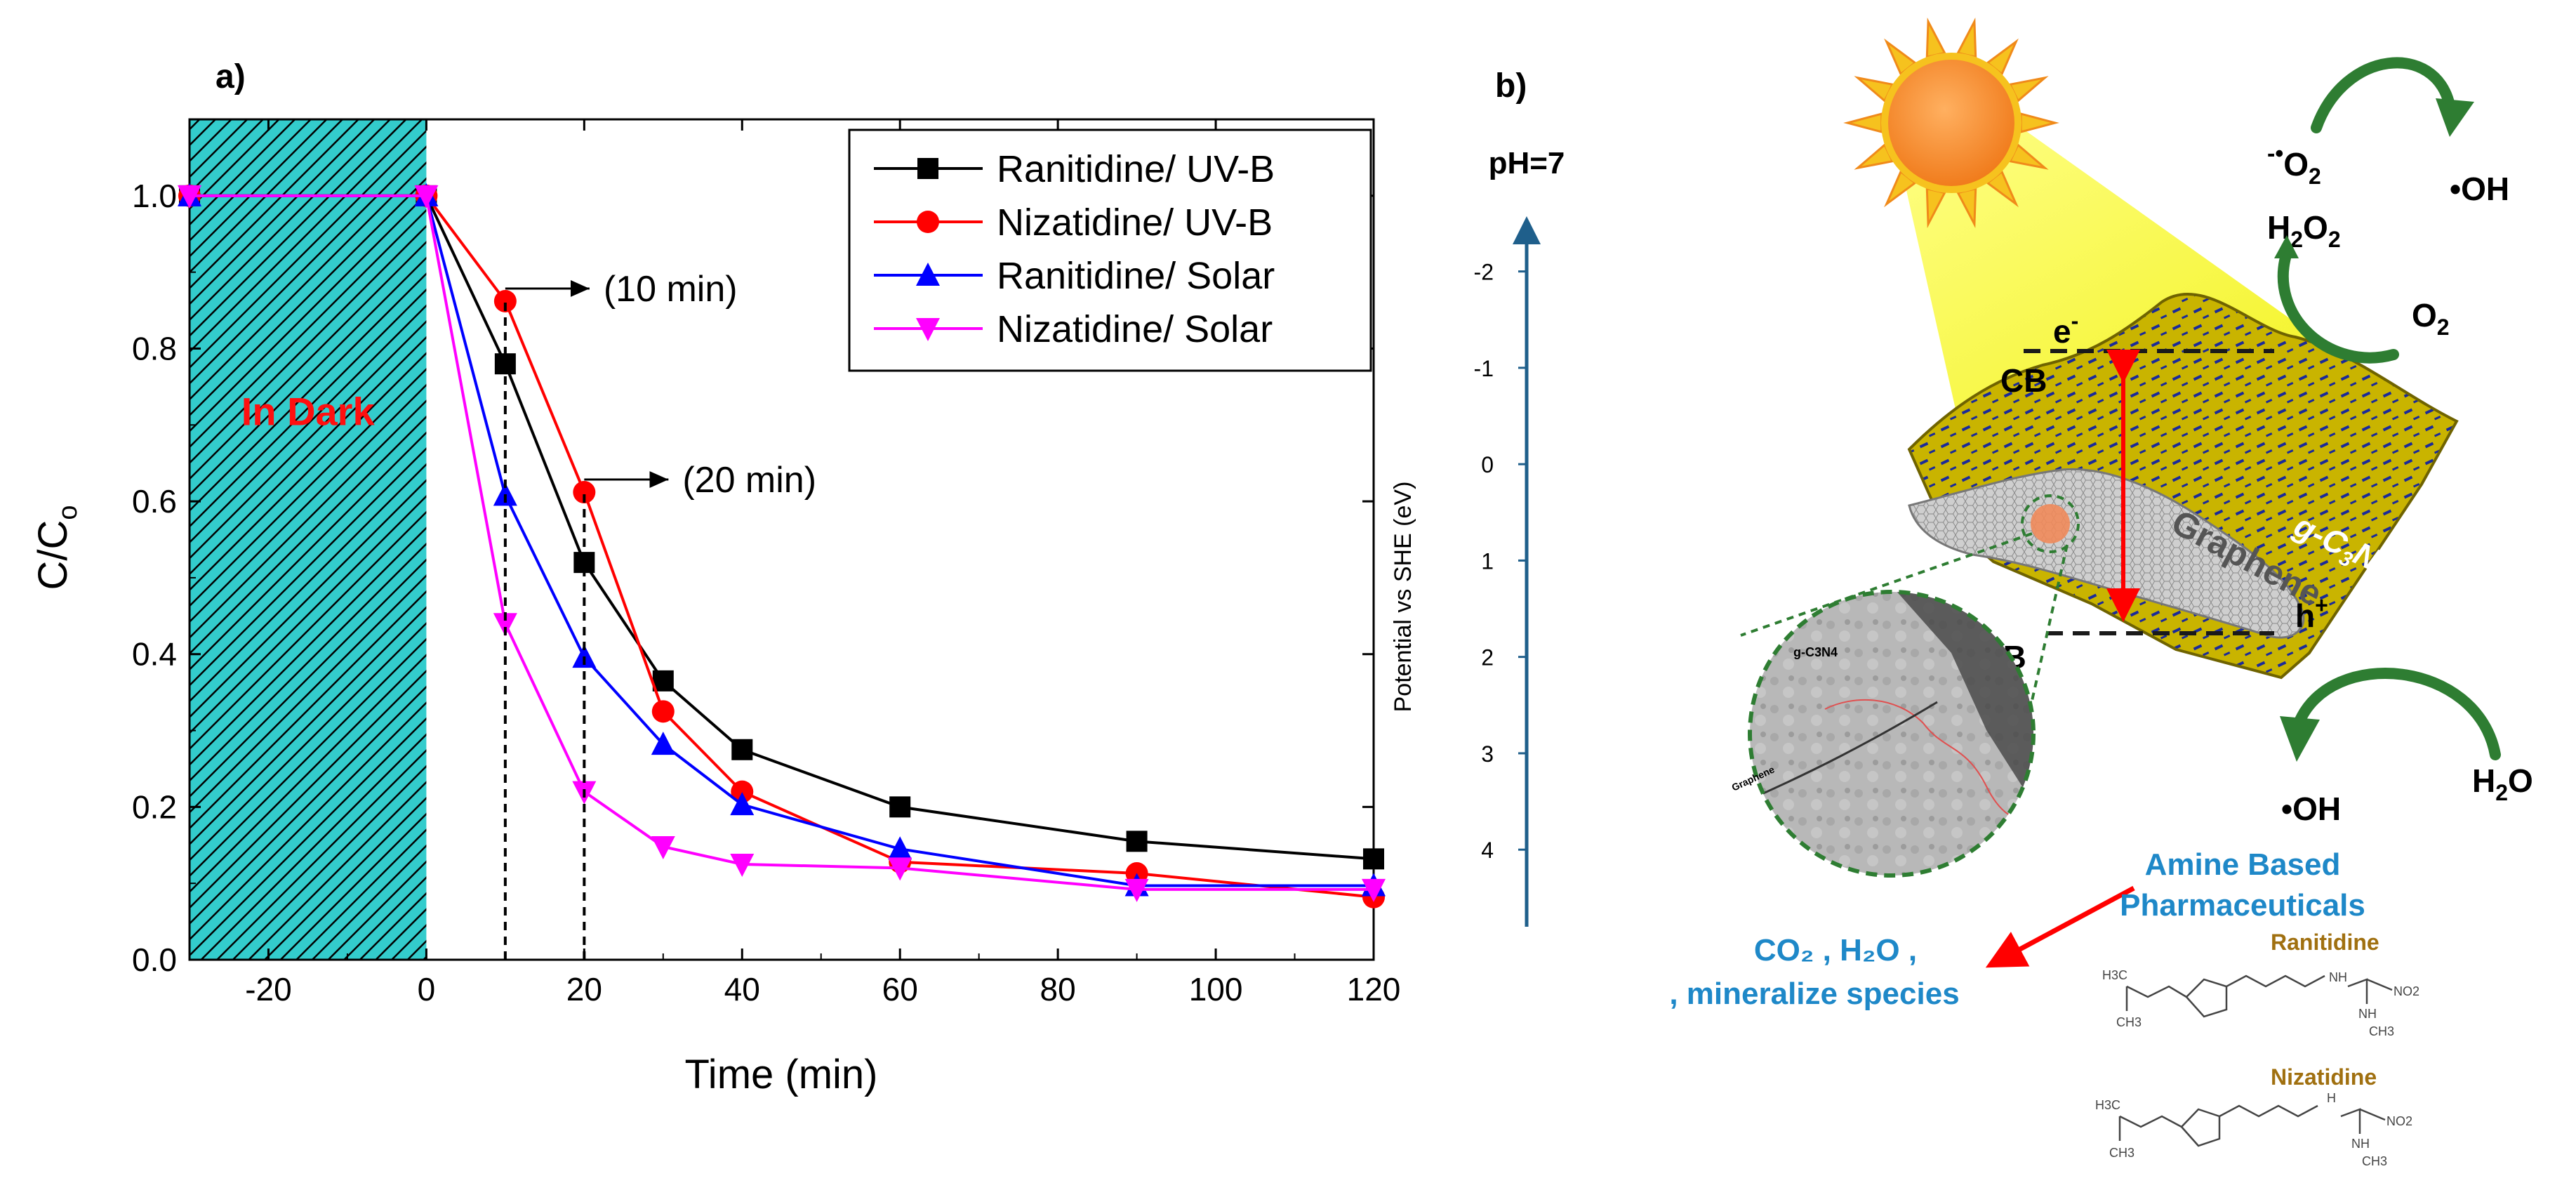 The image size is (2576, 1183). I want to click on h2o-label: H2O, so click(2503, 784).